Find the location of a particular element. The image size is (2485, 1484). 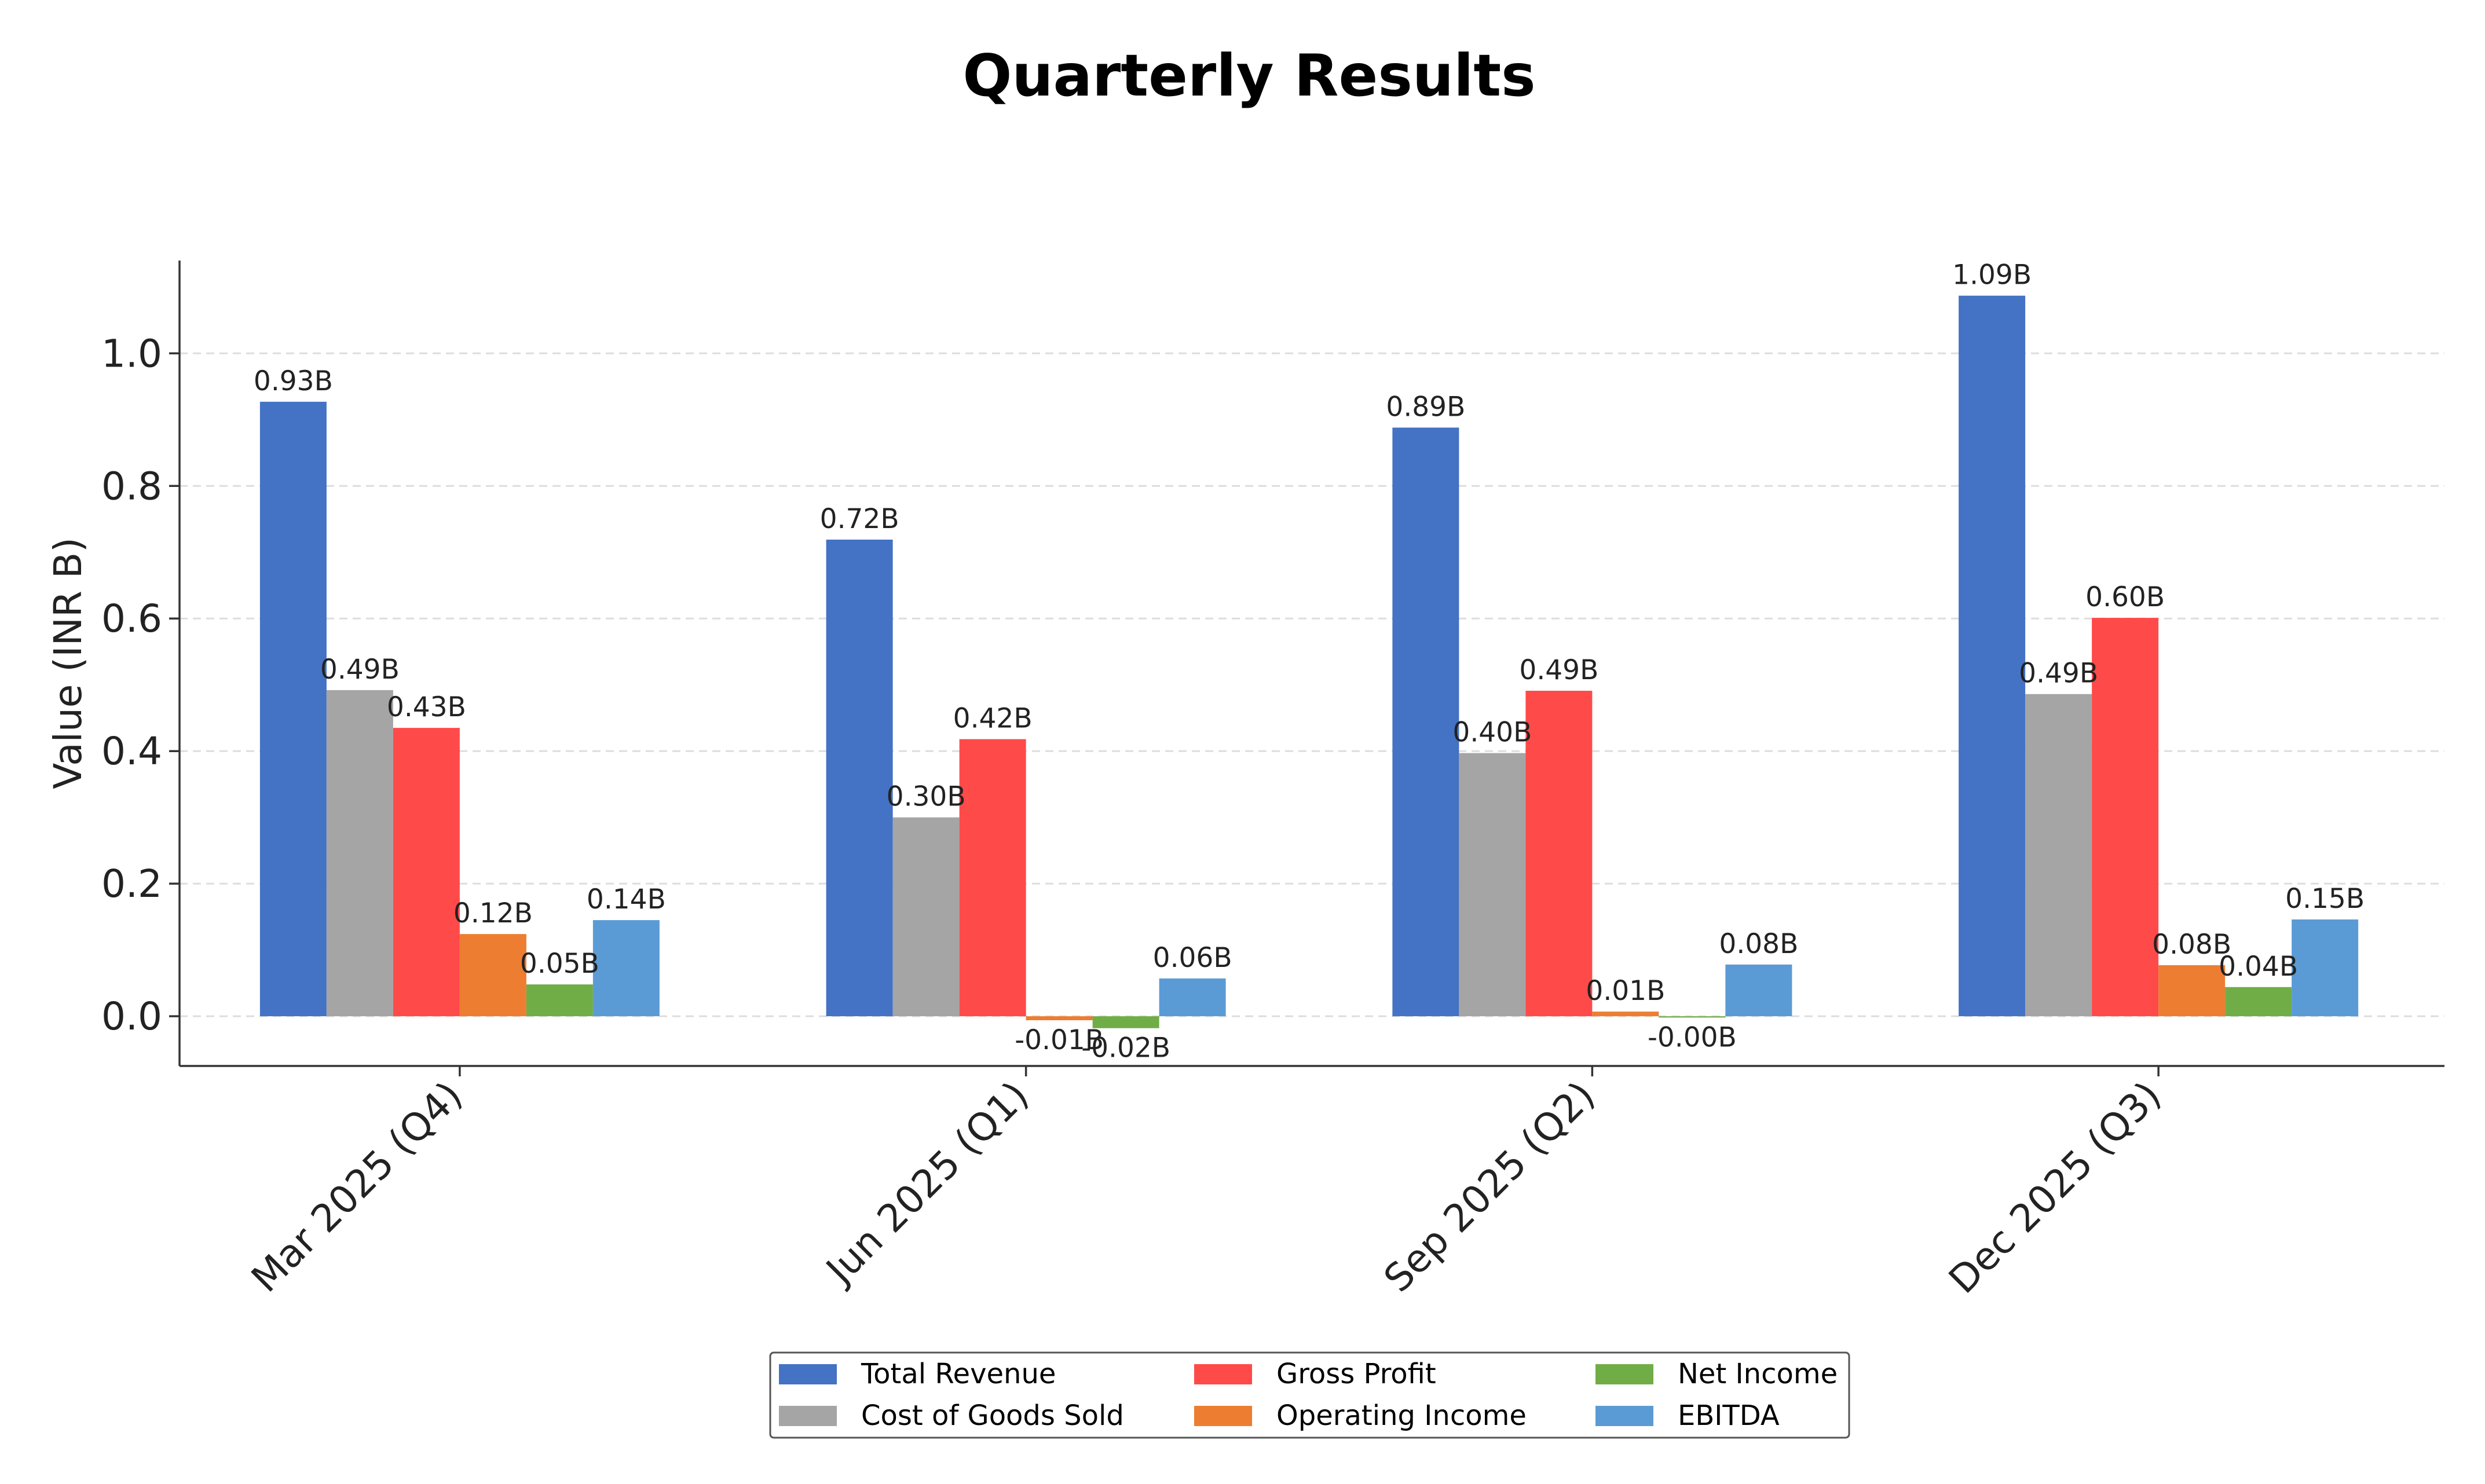

x-tick-label: Sep 2025 (Q2) is located at coordinates (1489, 1187).